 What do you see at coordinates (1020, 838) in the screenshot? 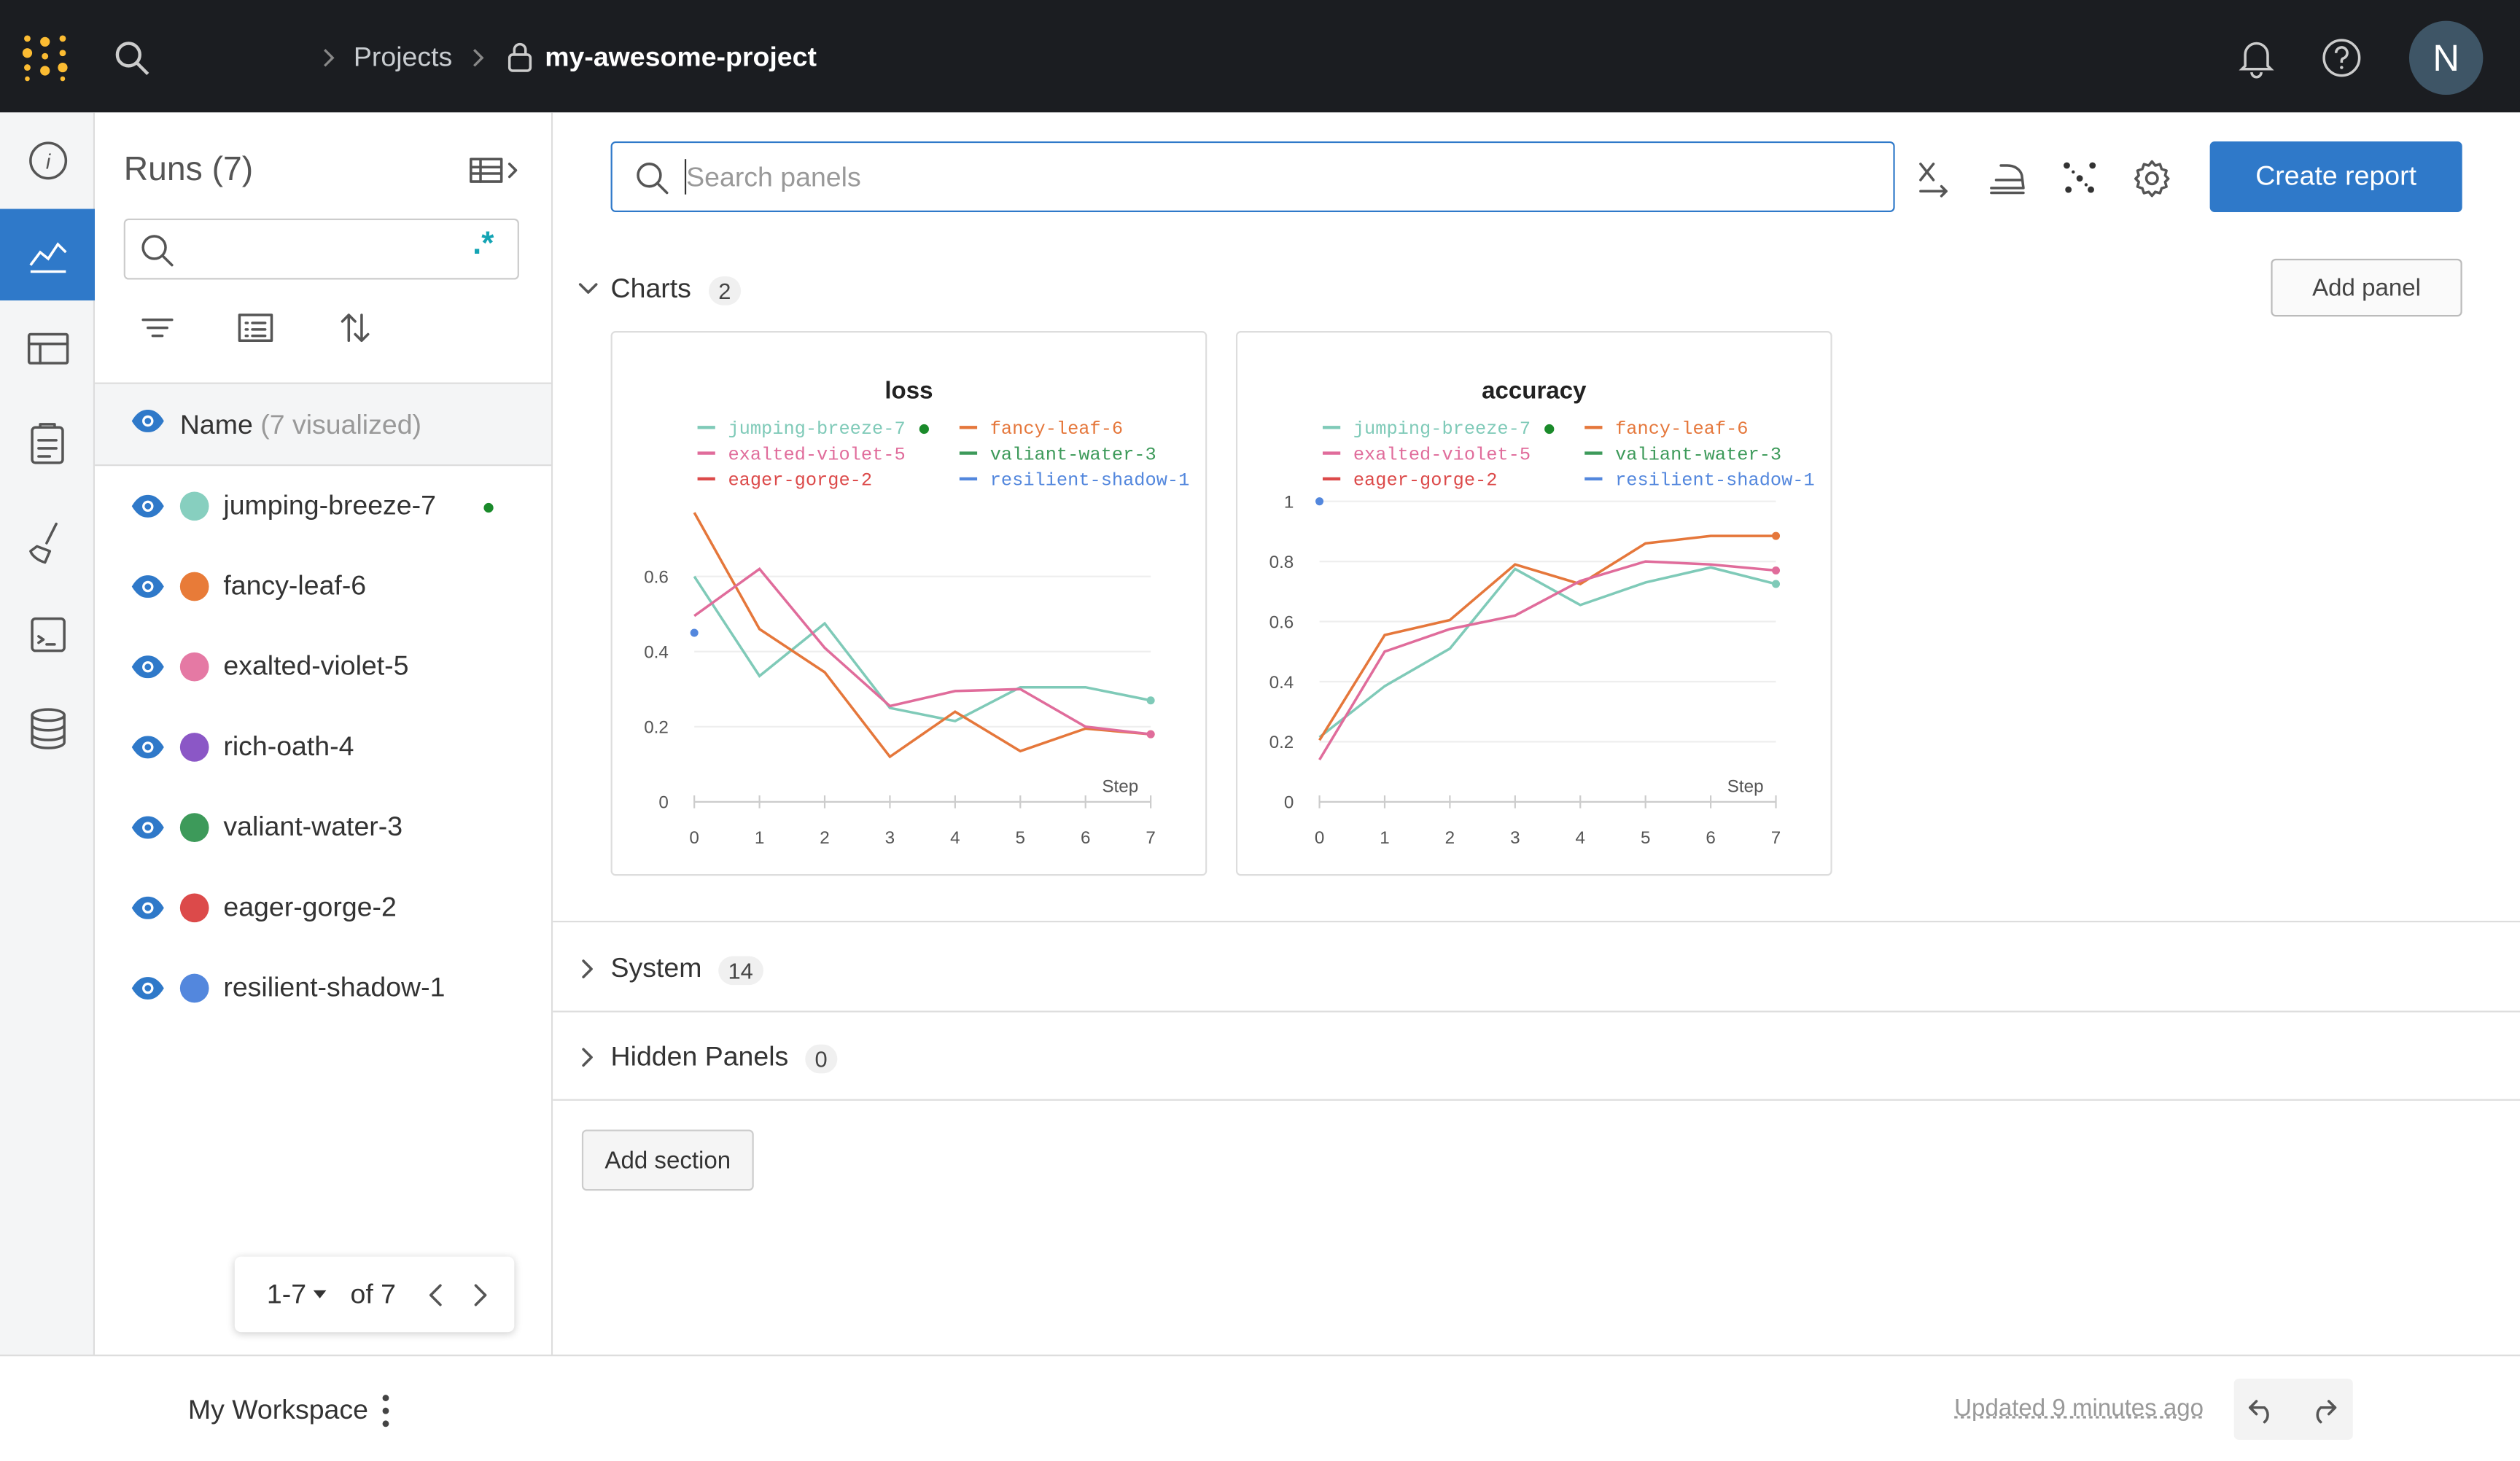
I see `x-tick-label: 5` at bounding box center [1020, 838].